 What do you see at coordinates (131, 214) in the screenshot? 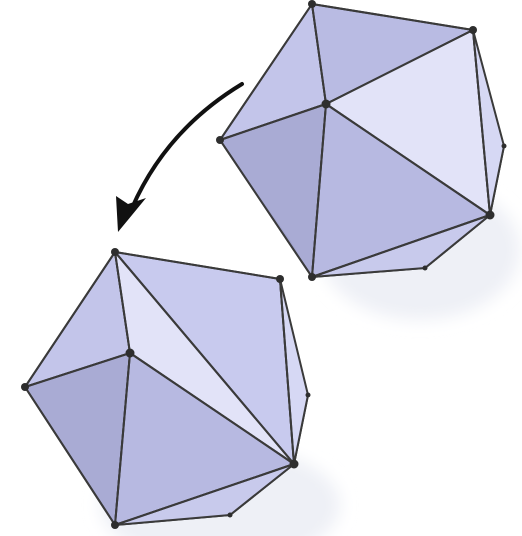
I see `arrow-head` at bounding box center [131, 214].